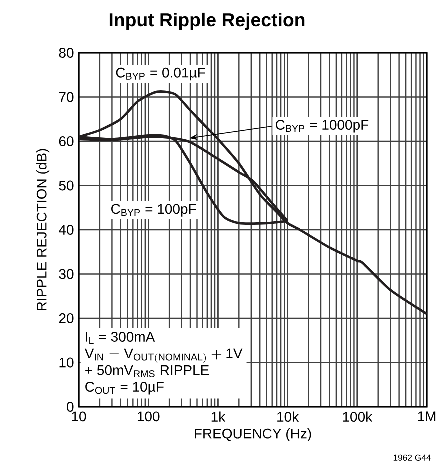  I want to click on annotation: I$_{L}$ = 300mA, so click(121, 338).